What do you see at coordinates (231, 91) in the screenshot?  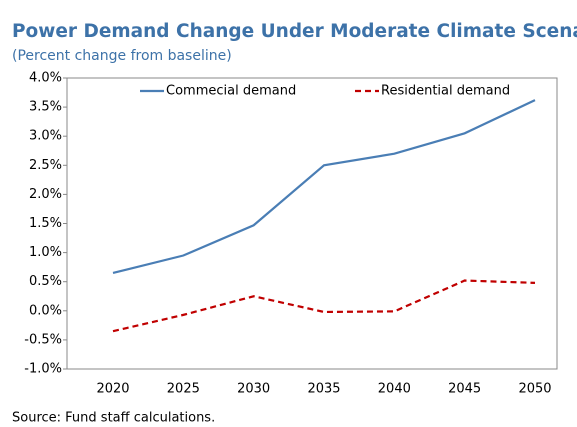 I see `legend-label: Commecial demand` at bounding box center [231, 91].